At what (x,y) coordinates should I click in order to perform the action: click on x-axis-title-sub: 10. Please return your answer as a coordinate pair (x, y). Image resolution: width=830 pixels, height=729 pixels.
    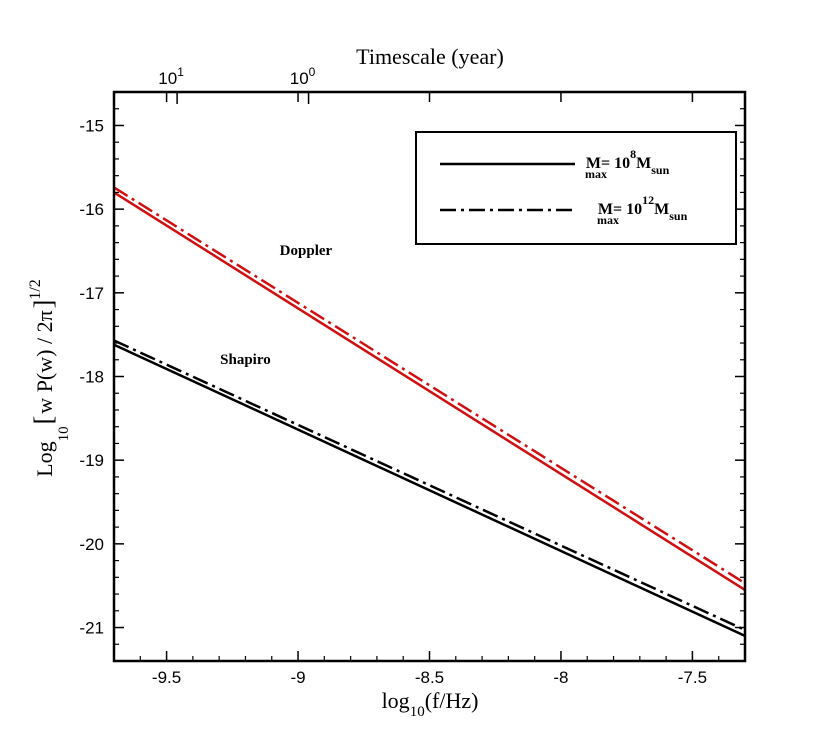
    Looking at the image, I should click on (417, 712).